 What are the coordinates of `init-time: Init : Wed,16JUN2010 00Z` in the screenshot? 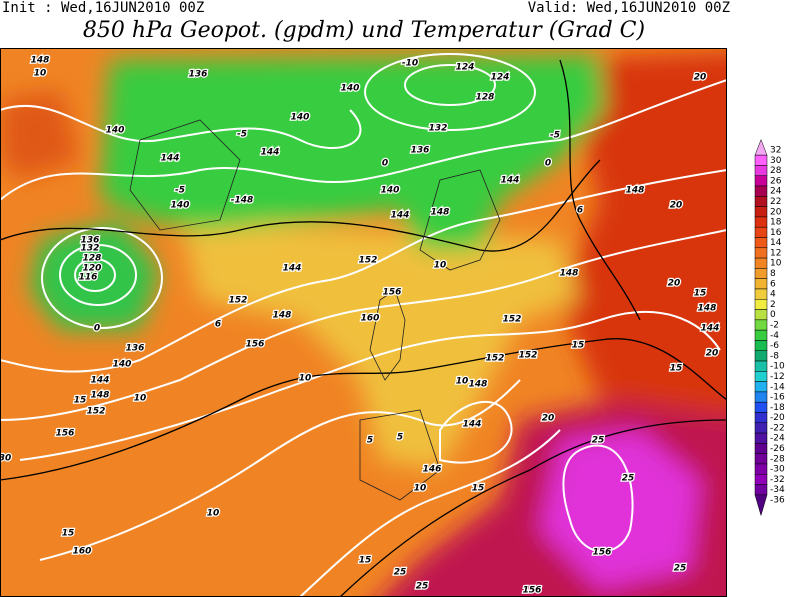 It's located at (103, 8).